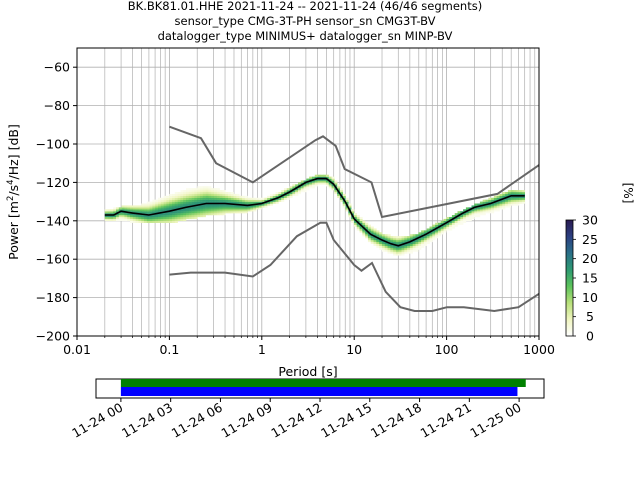  What do you see at coordinates (147, 420) in the screenshot?
I see `time-tick-label: 11-24 03` at bounding box center [147, 420].